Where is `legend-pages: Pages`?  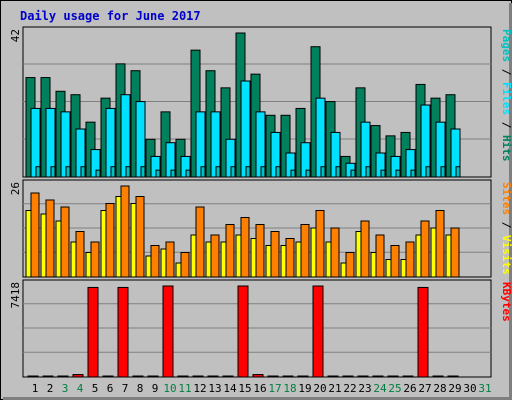 legend-pages: Pages is located at coordinates (506, 45).